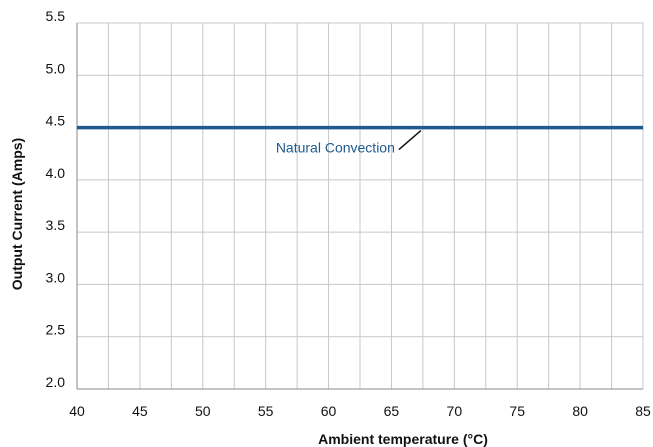 This screenshot has height=447, width=653. Describe the element at coordinates (56, 121) in the screenshot. I see `y-tick-label: 4.5` at that location.